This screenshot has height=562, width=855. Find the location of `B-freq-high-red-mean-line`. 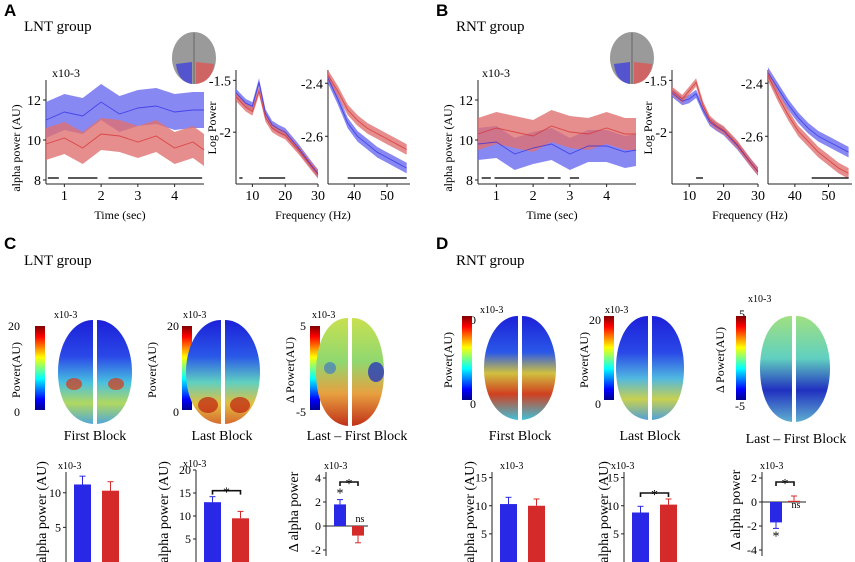

B-freq-high-red-mean-line is located at coordinates (808, 124).